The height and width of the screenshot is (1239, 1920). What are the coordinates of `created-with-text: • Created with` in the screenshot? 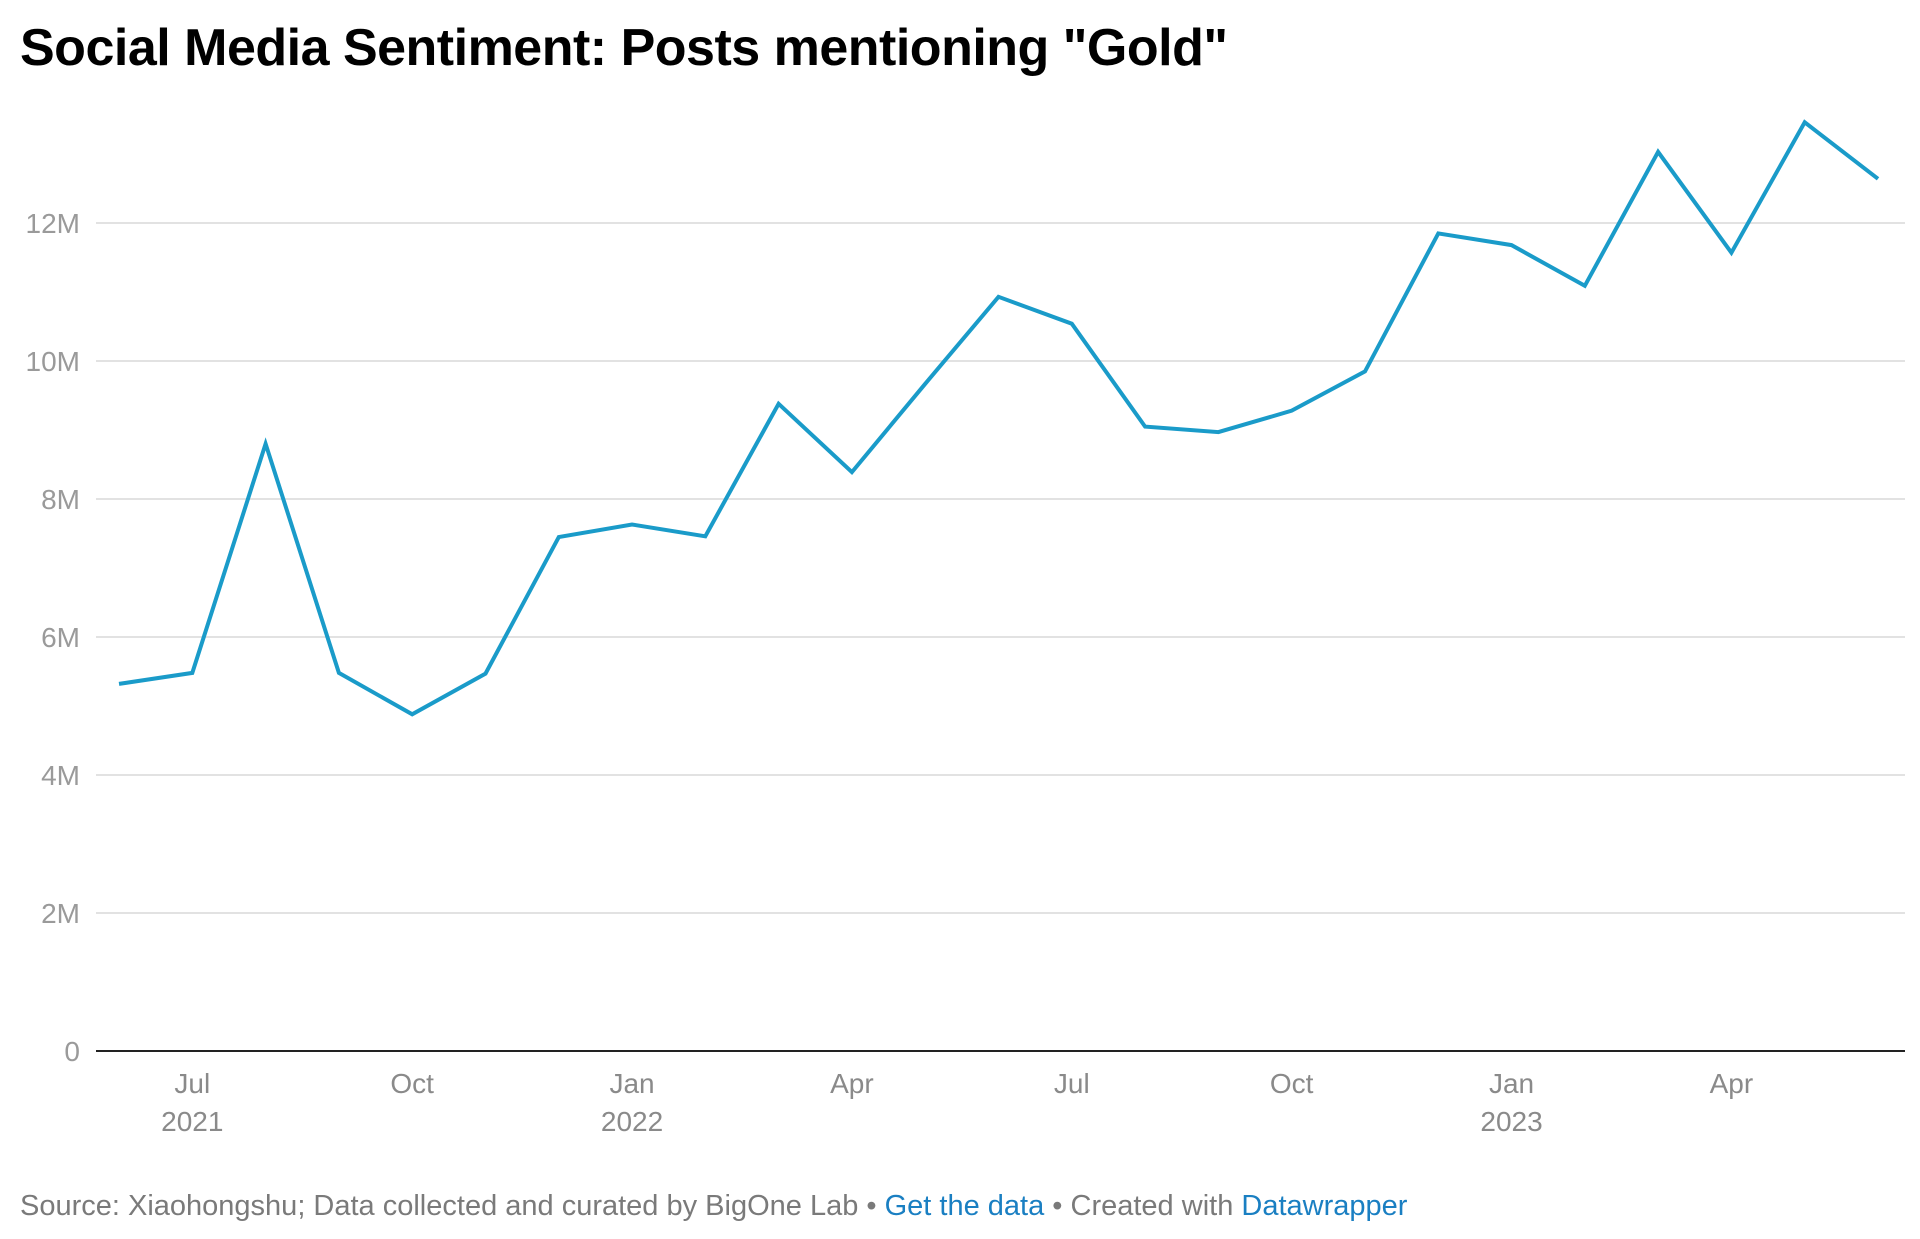 It's located at (1143, 1206).